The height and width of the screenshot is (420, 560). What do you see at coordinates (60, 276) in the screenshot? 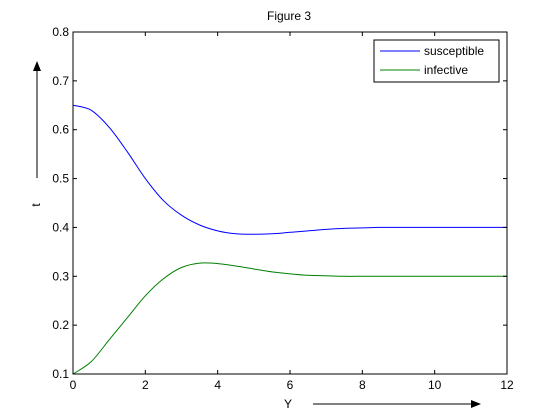
I see `y-tick-label: 0.3` at bounding box center [60, 276].